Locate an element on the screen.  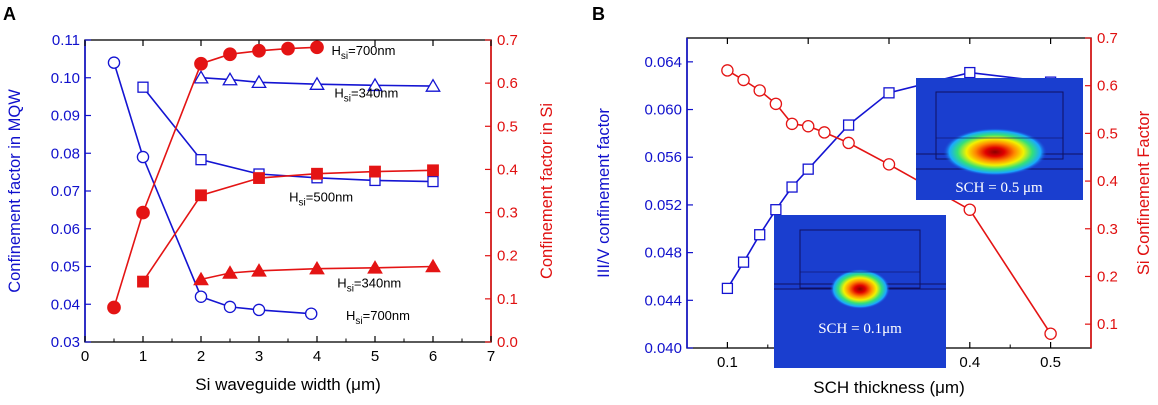
panel-b-y-right-tick-label: 0.6 is located at coordinates (1107, 86).